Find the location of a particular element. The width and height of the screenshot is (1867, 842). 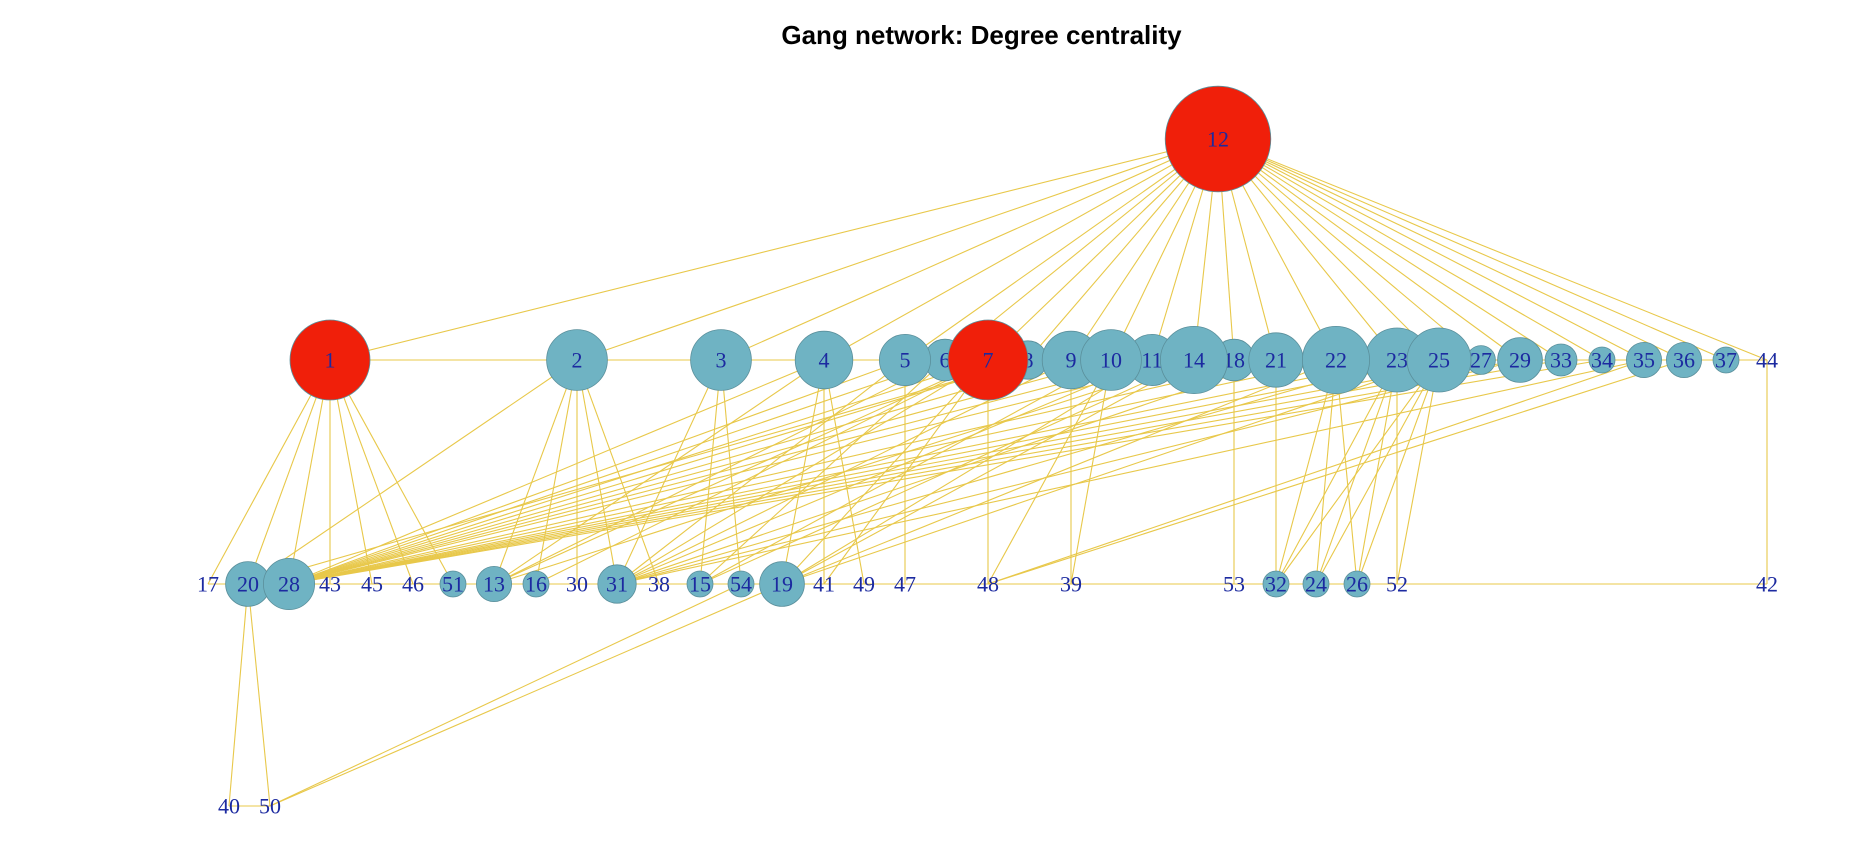

node-label-14: 14 is located at coordinates (1194, 360).